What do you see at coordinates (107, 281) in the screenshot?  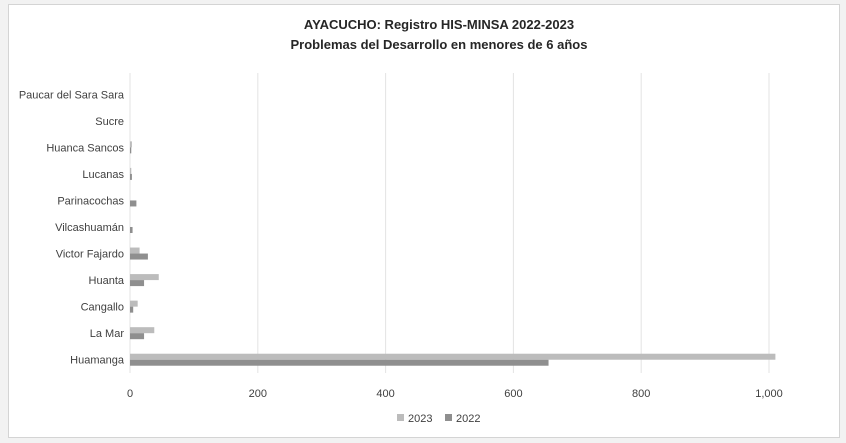 I see `category-label: Huanta` at bounding box center [107, 281].